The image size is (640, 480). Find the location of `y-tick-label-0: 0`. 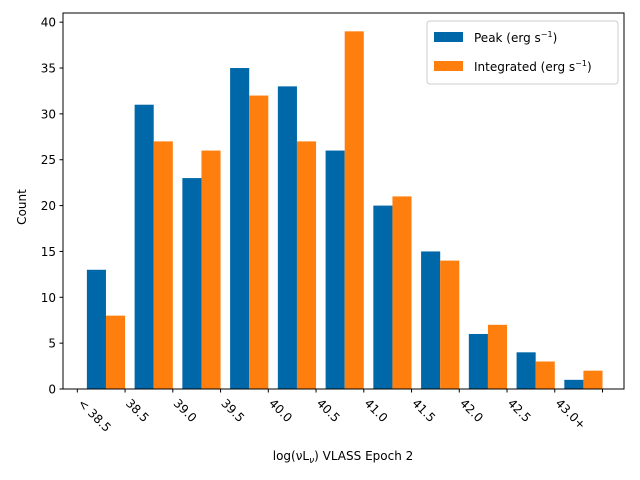

y-tick-label-0: 0 is located at coordinates (52, 390).